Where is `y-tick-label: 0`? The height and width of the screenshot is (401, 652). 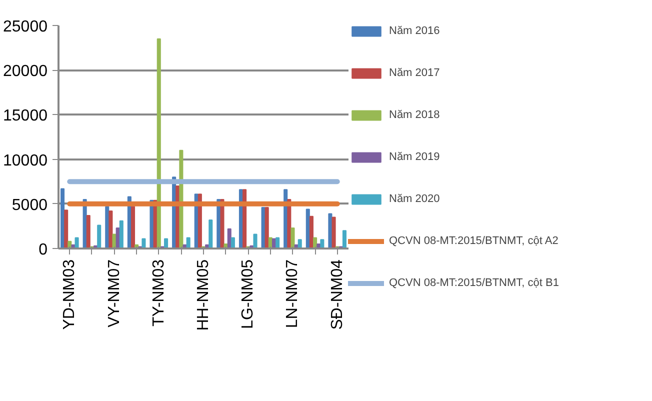 y-tick-label: 0 is located at coordinates (43, 250).